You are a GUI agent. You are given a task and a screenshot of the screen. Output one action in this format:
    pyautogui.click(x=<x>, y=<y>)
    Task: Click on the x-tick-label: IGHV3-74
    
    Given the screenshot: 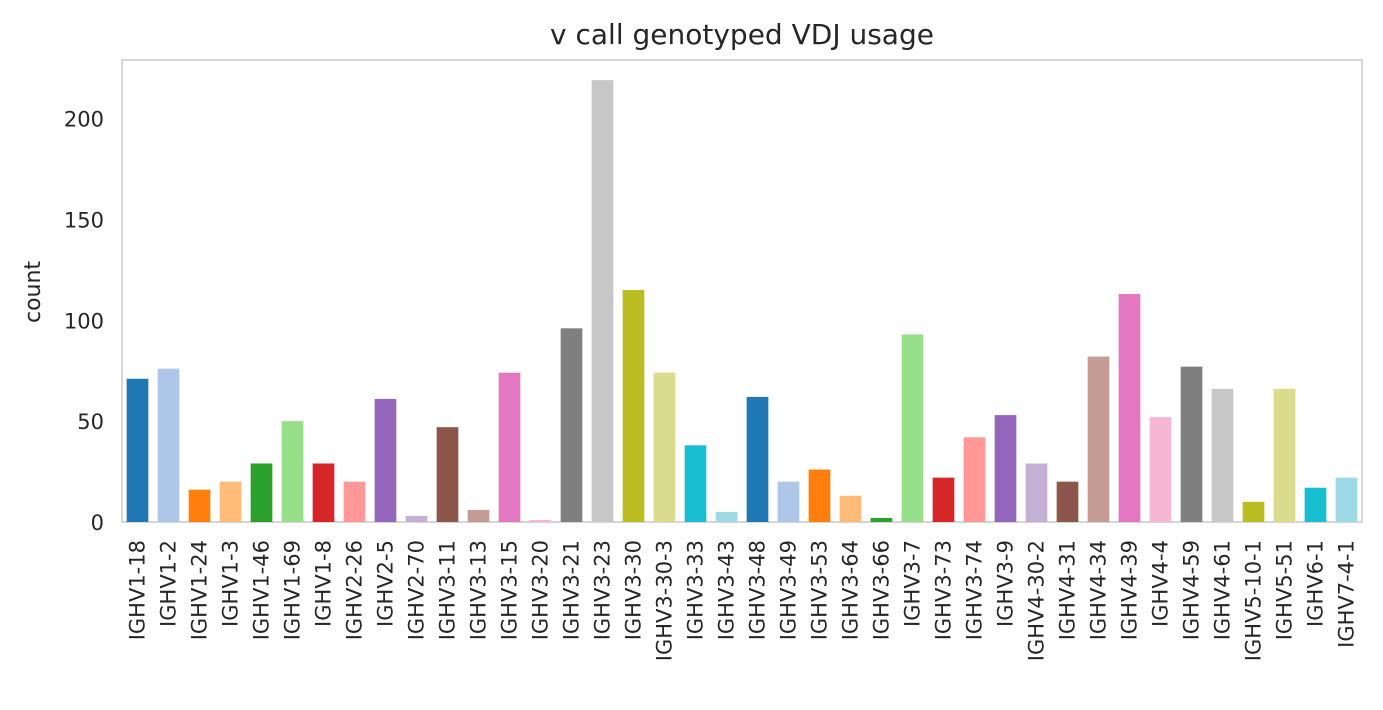 What is the action you would take?
    pyautogui.click(x=975, y=590)
    